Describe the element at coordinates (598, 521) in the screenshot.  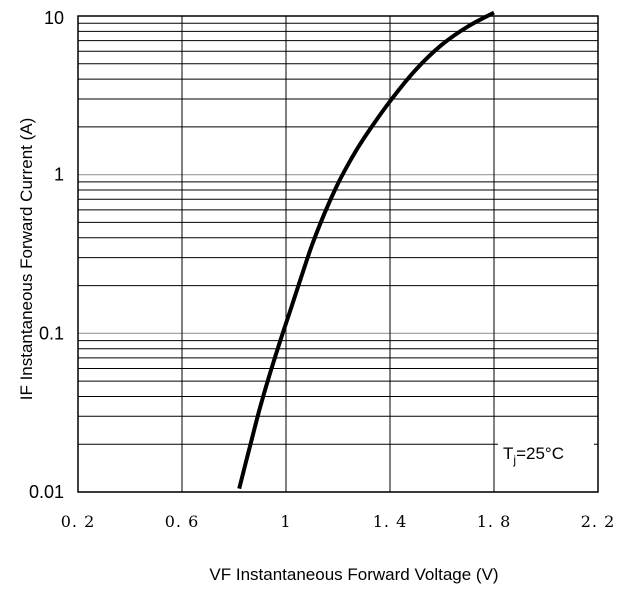
I see `x-tick-label: 2. 2` at that location.